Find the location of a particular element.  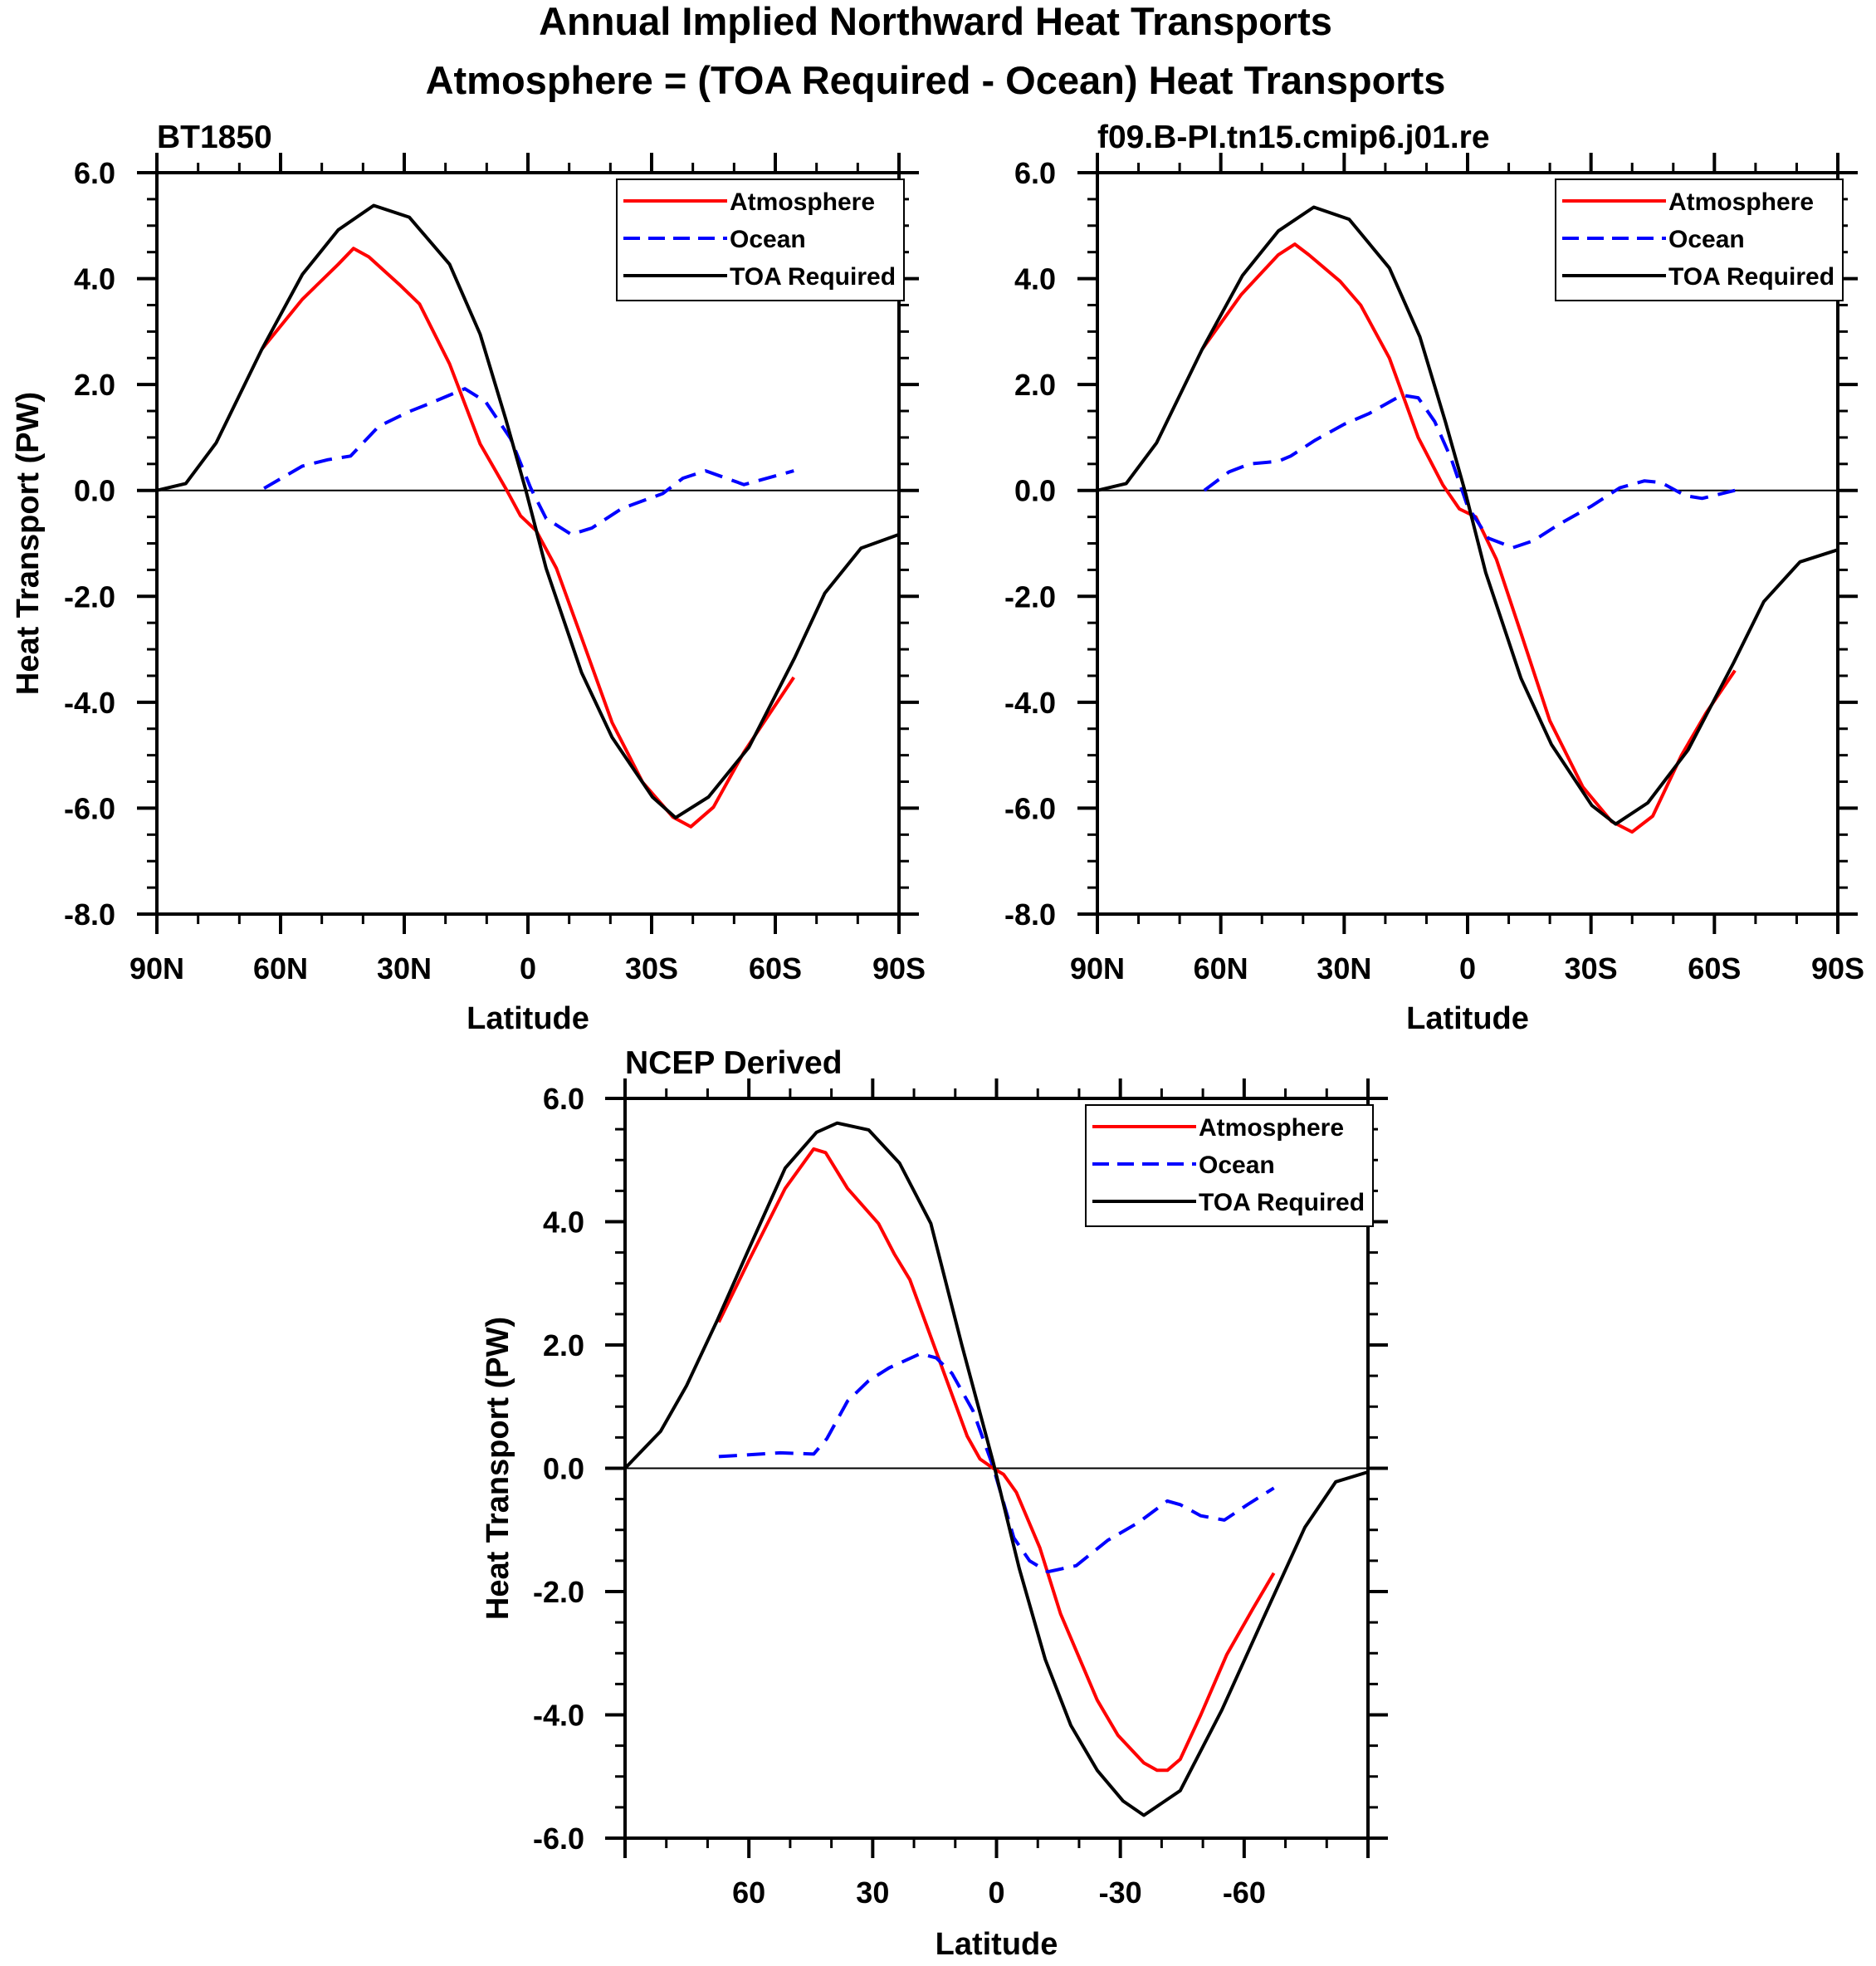

x-tick-label: 60 is located at coordinates (748, 1893).